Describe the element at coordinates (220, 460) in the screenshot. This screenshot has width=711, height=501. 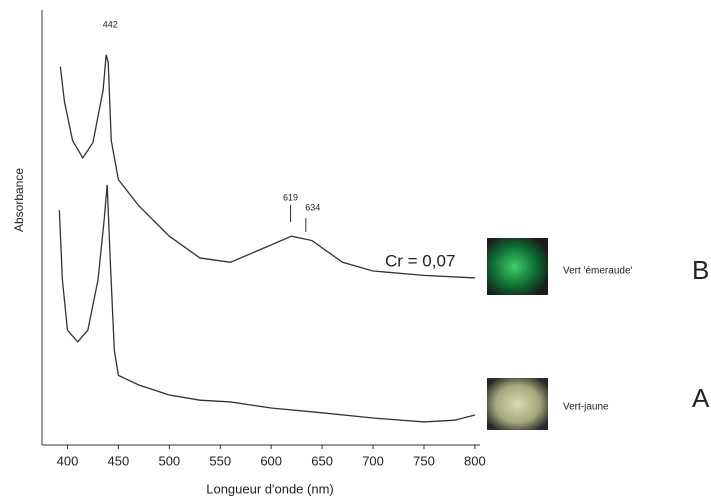
I see `x-tick-label: 550` at that location.